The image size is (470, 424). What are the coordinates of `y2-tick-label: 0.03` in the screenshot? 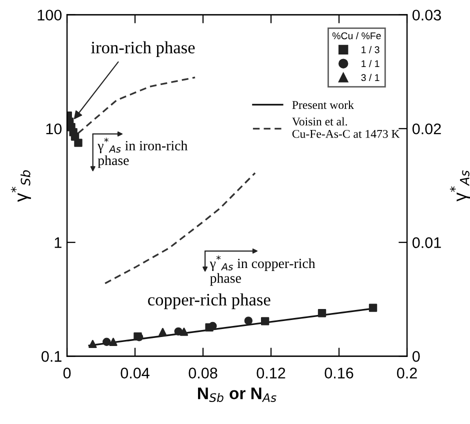 It's located at (426, 15).